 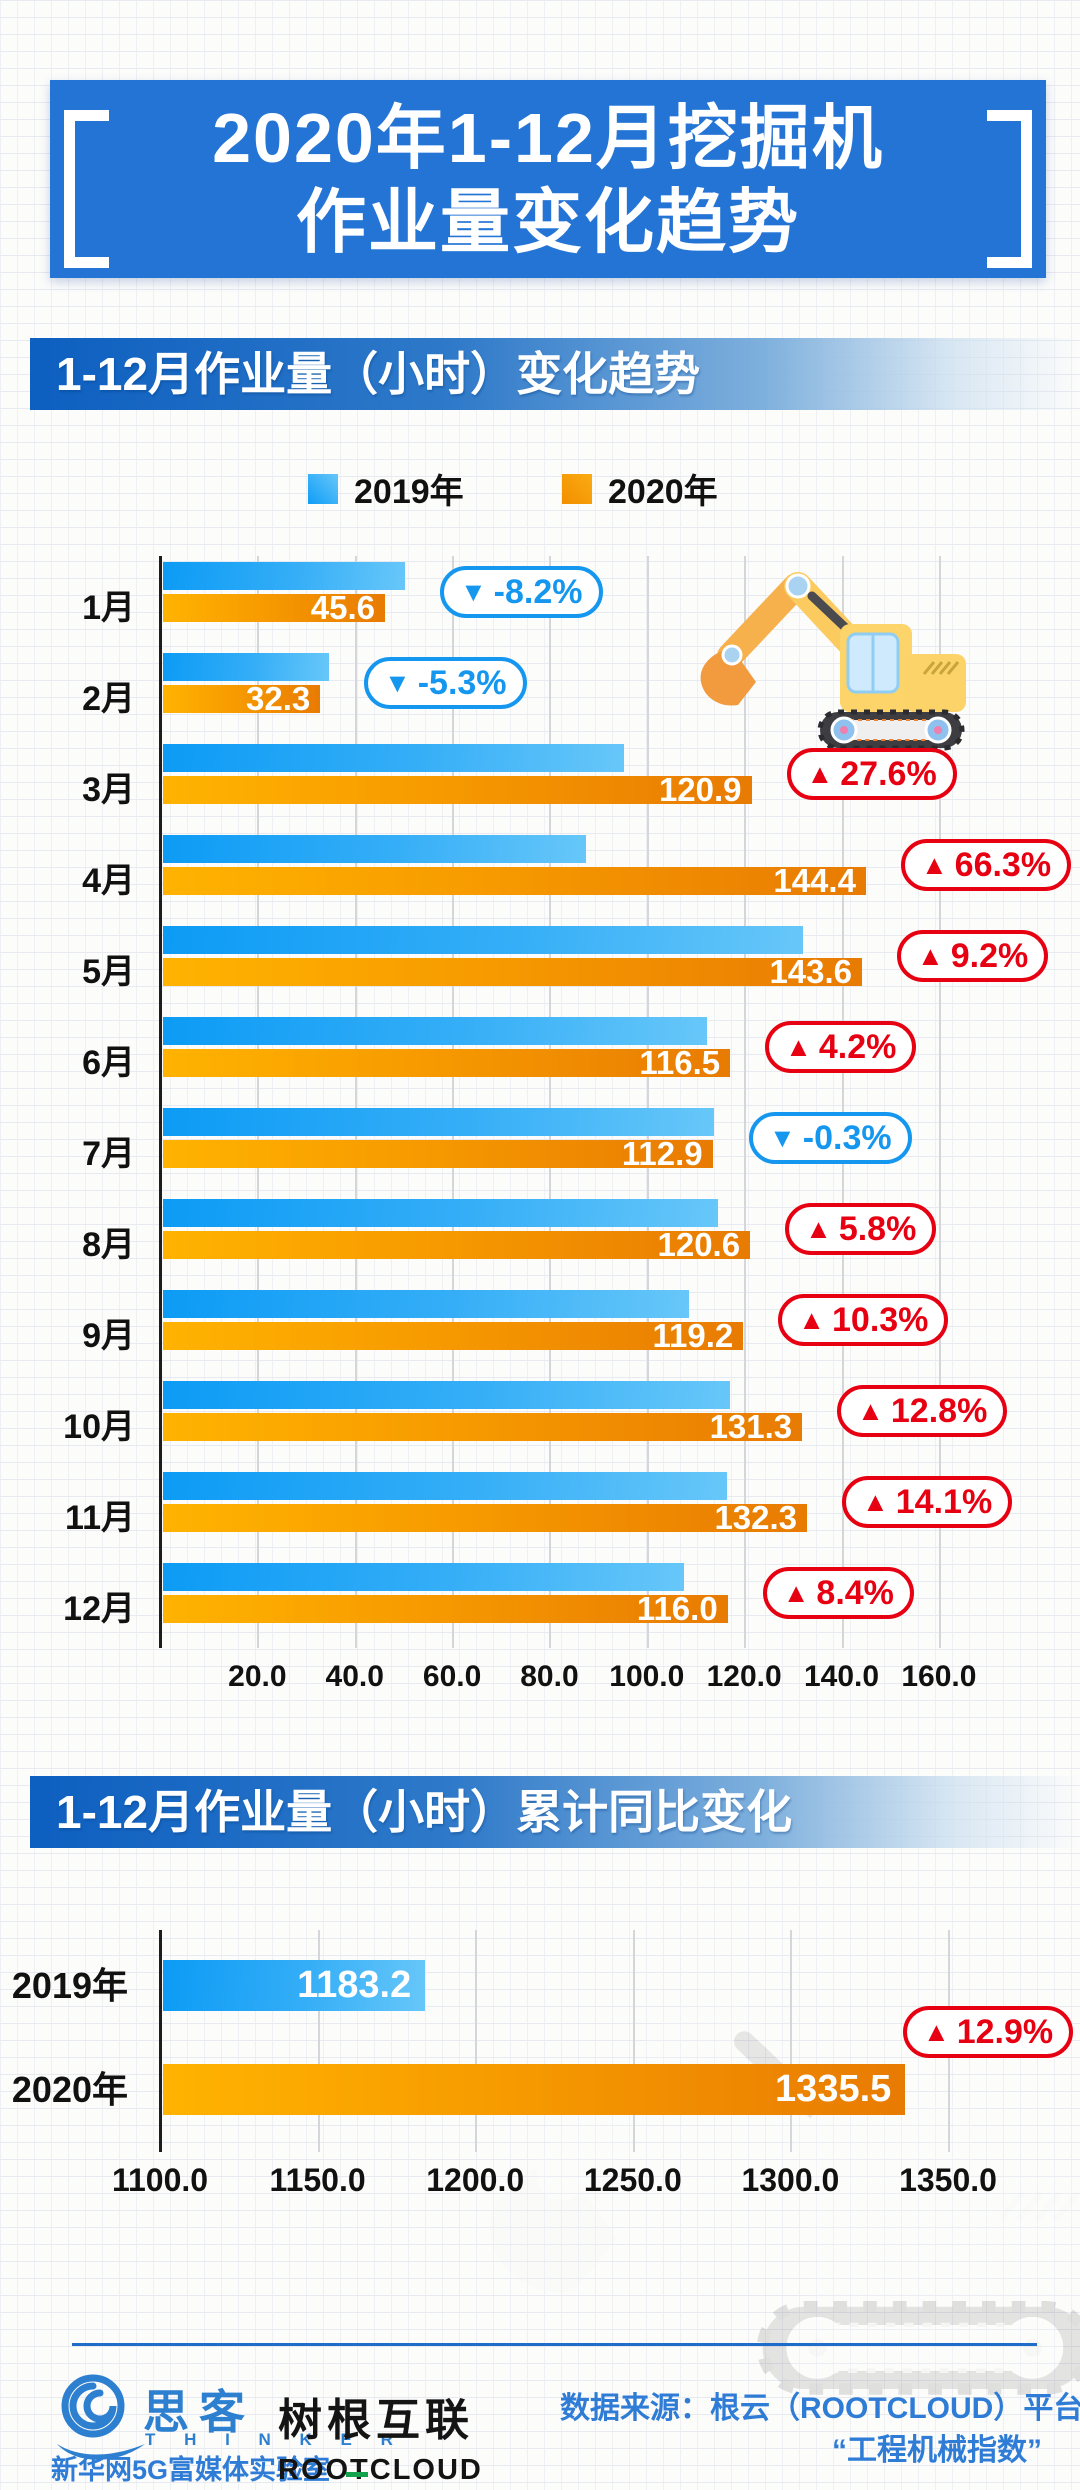 I want to click on change-badge-value: 27.6%, so click(x=888, y=773).